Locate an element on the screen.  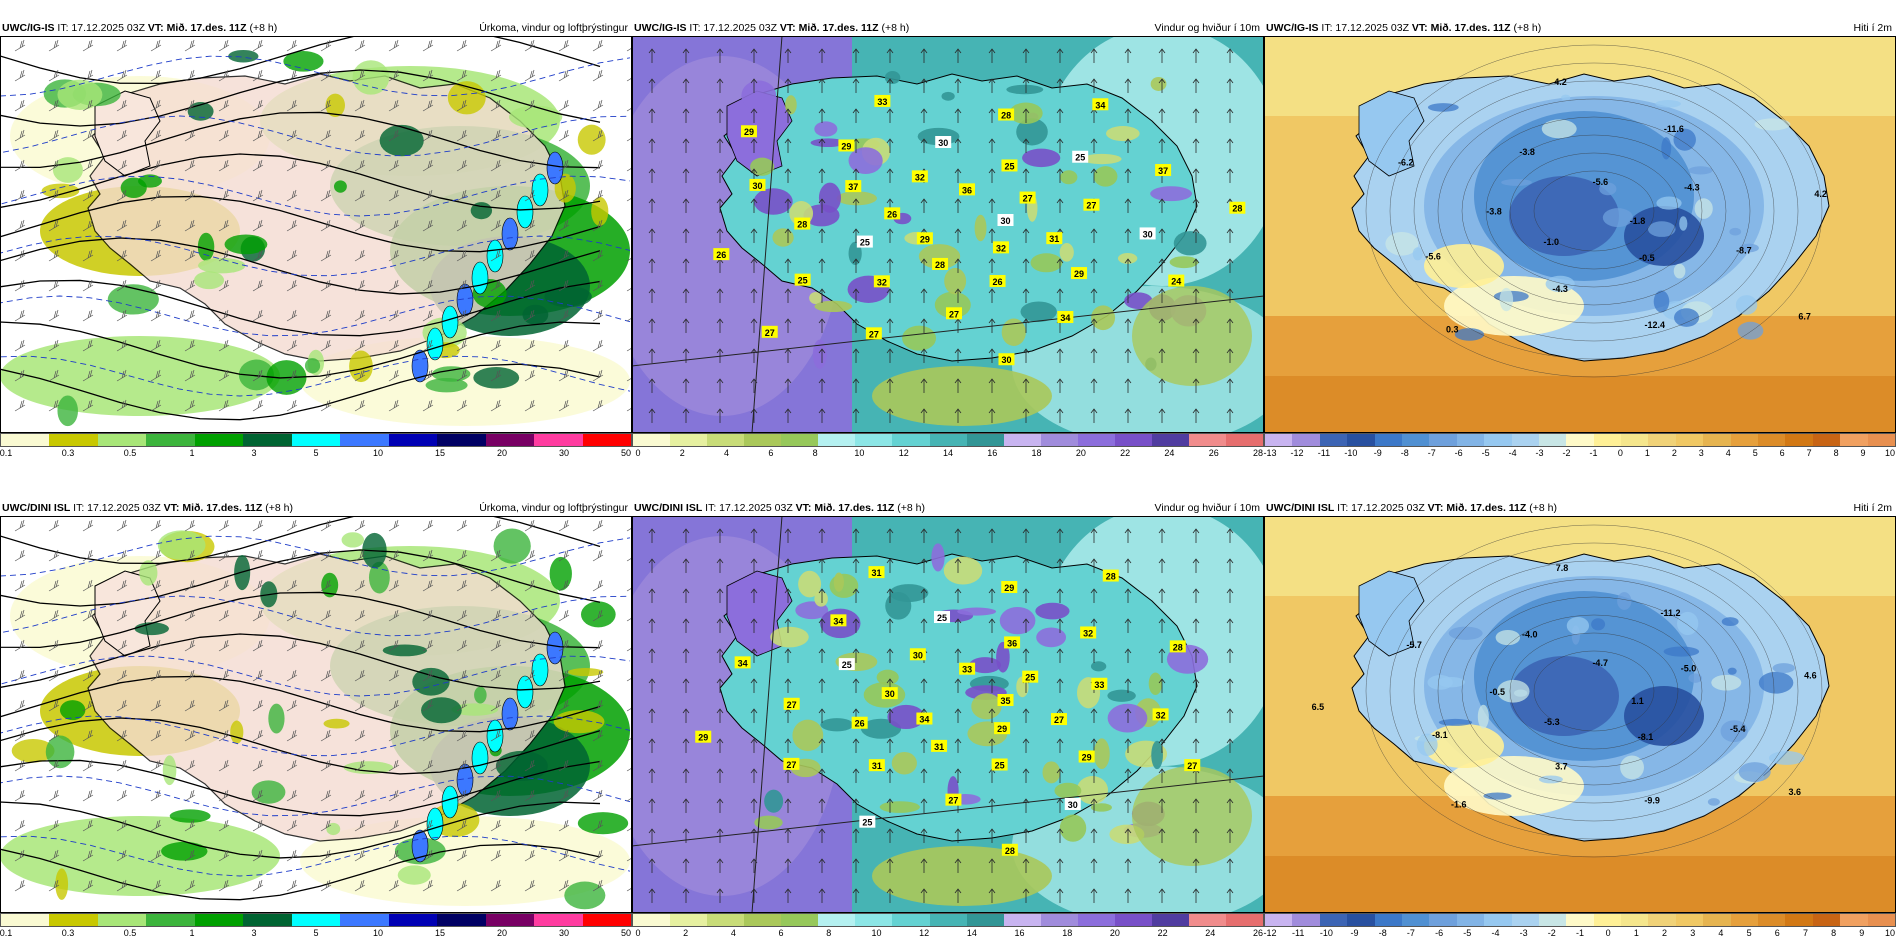
value-text: 25 is located at coordinates (1030, 678).